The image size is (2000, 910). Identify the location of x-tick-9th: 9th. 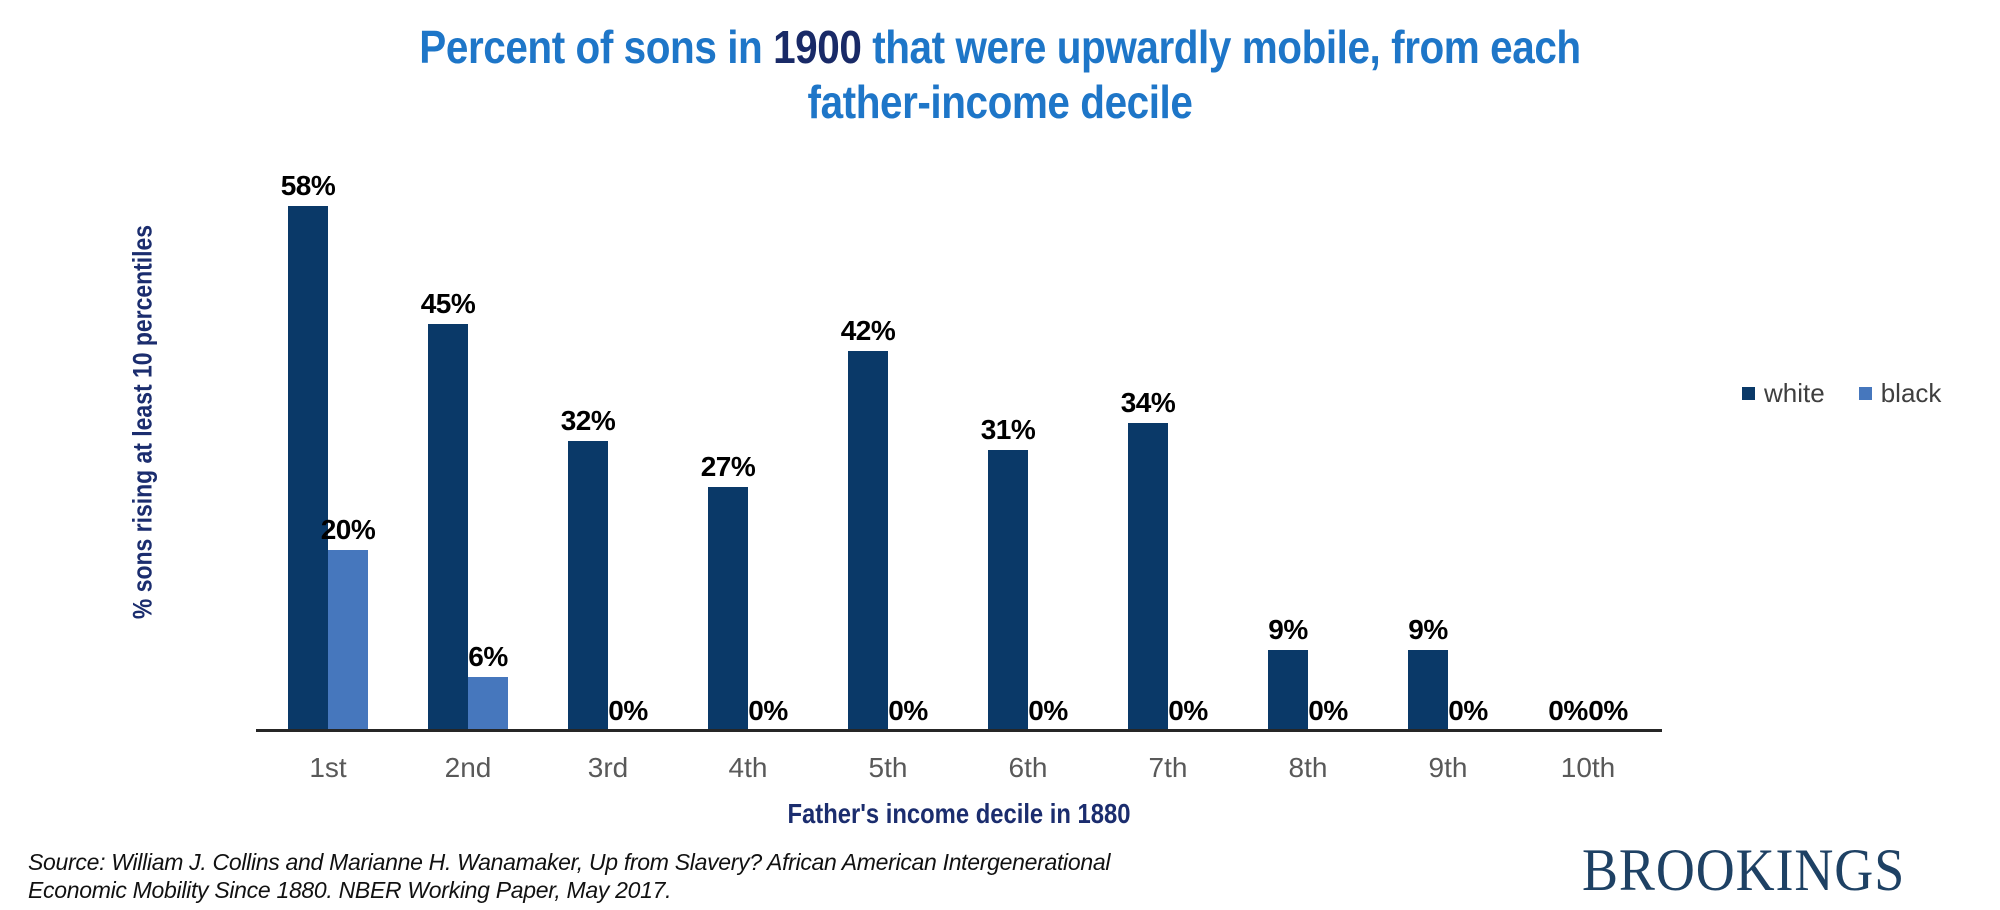
(1448, 767).